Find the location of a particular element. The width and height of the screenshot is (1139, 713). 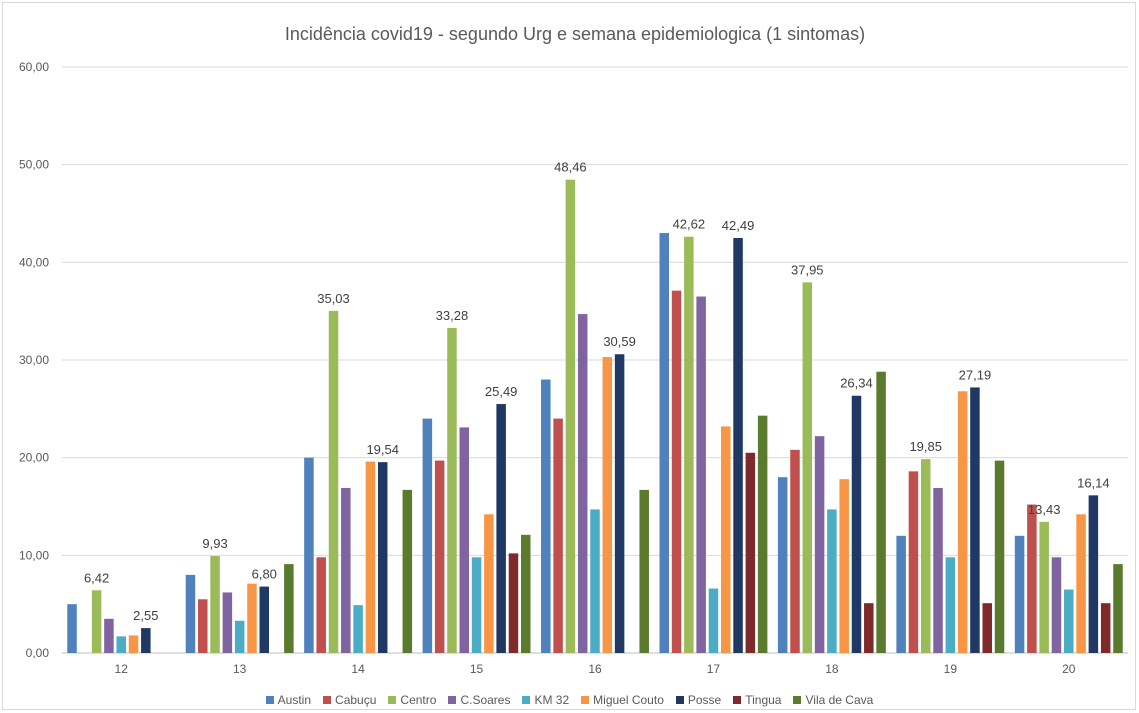

x-tick-label: 16 is located at coordinates (595, 669).